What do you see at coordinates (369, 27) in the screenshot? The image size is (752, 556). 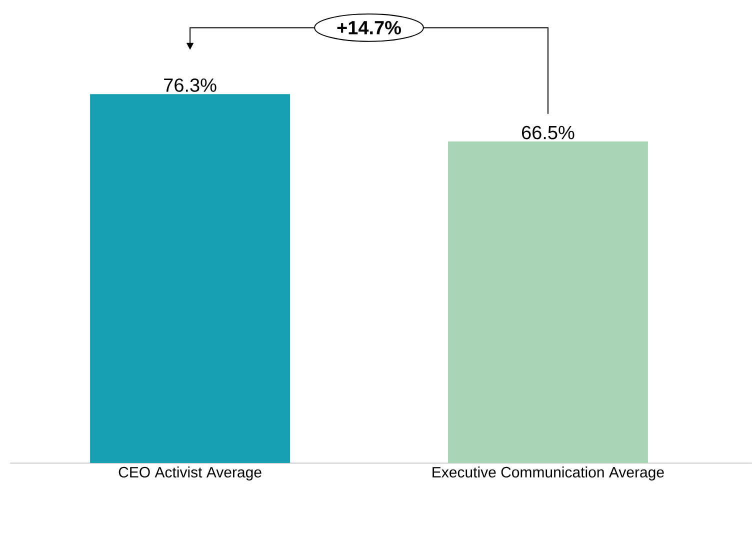 I see `text: +14.7%` at bounding box center [369, 27].